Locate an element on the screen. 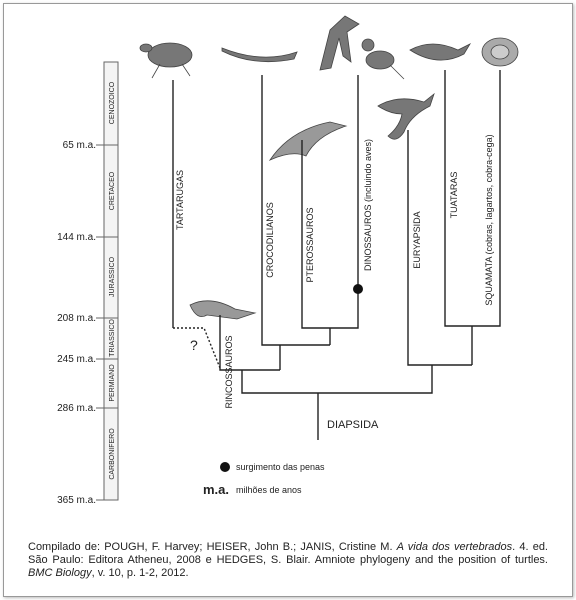 The height and width of the screenshot is (600, 576). caption-text: , v. 10, p. 1-2, 2012. is located at coordinates (140, 573).